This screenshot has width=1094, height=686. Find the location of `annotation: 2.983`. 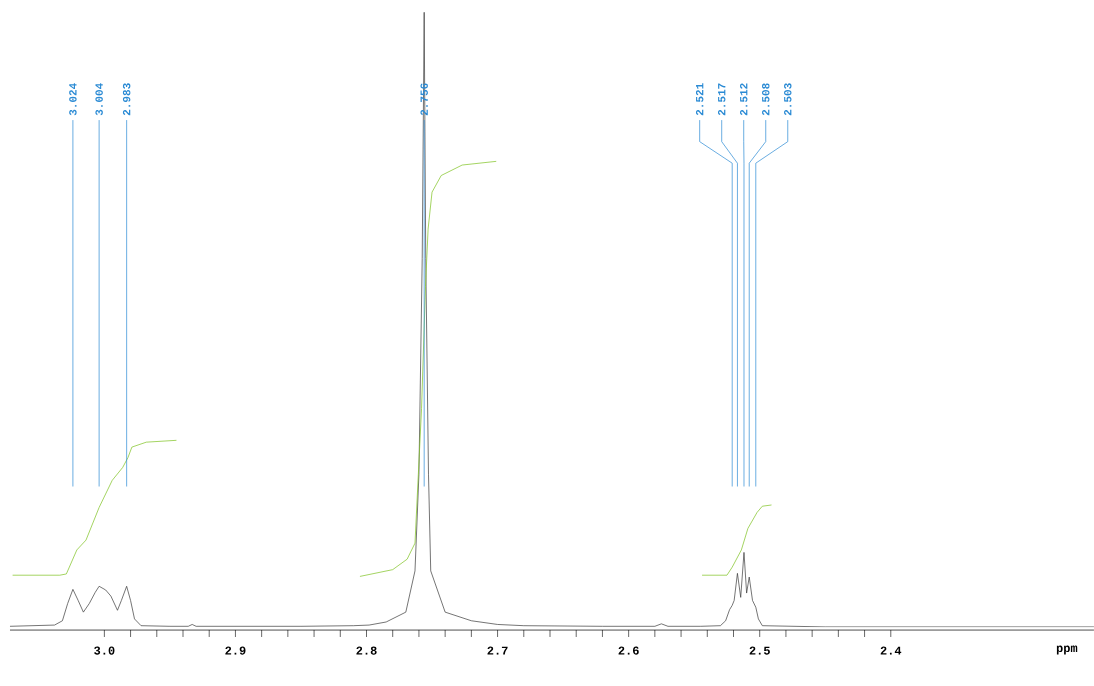

annotation: 2.983 is located at coordinates (126, 99).